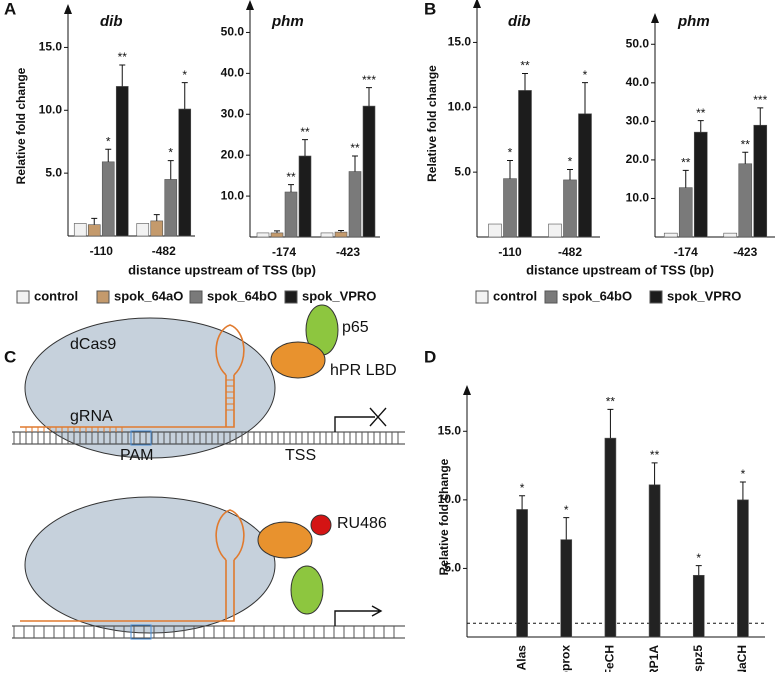 The height and width of the screenshot is (677, 777). I want to click on x-tick-label: -174, so click(284, 252).